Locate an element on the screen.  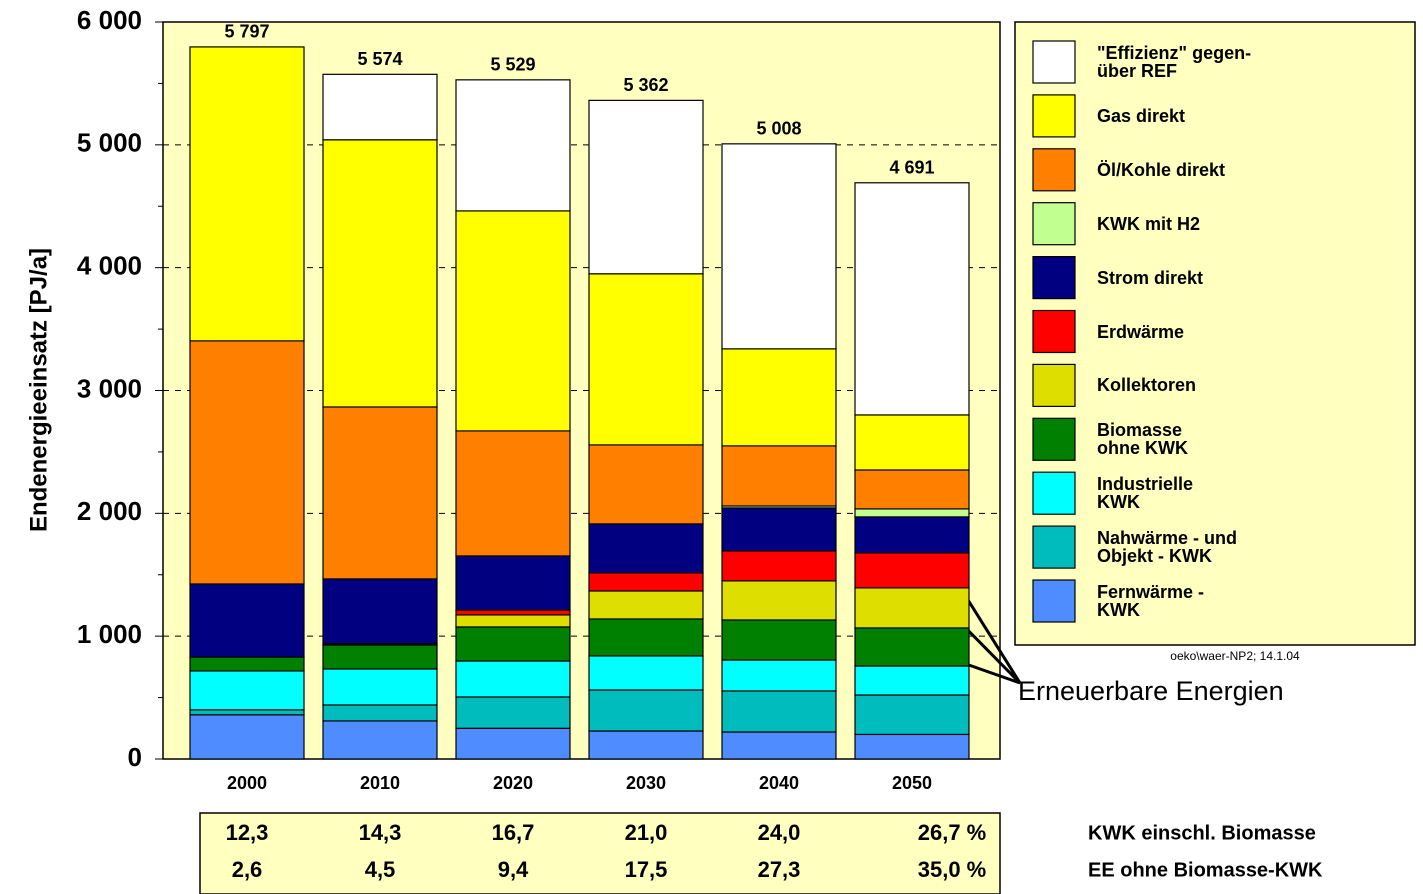
table-cell: 4,5 is located at coordinates (380, 869).